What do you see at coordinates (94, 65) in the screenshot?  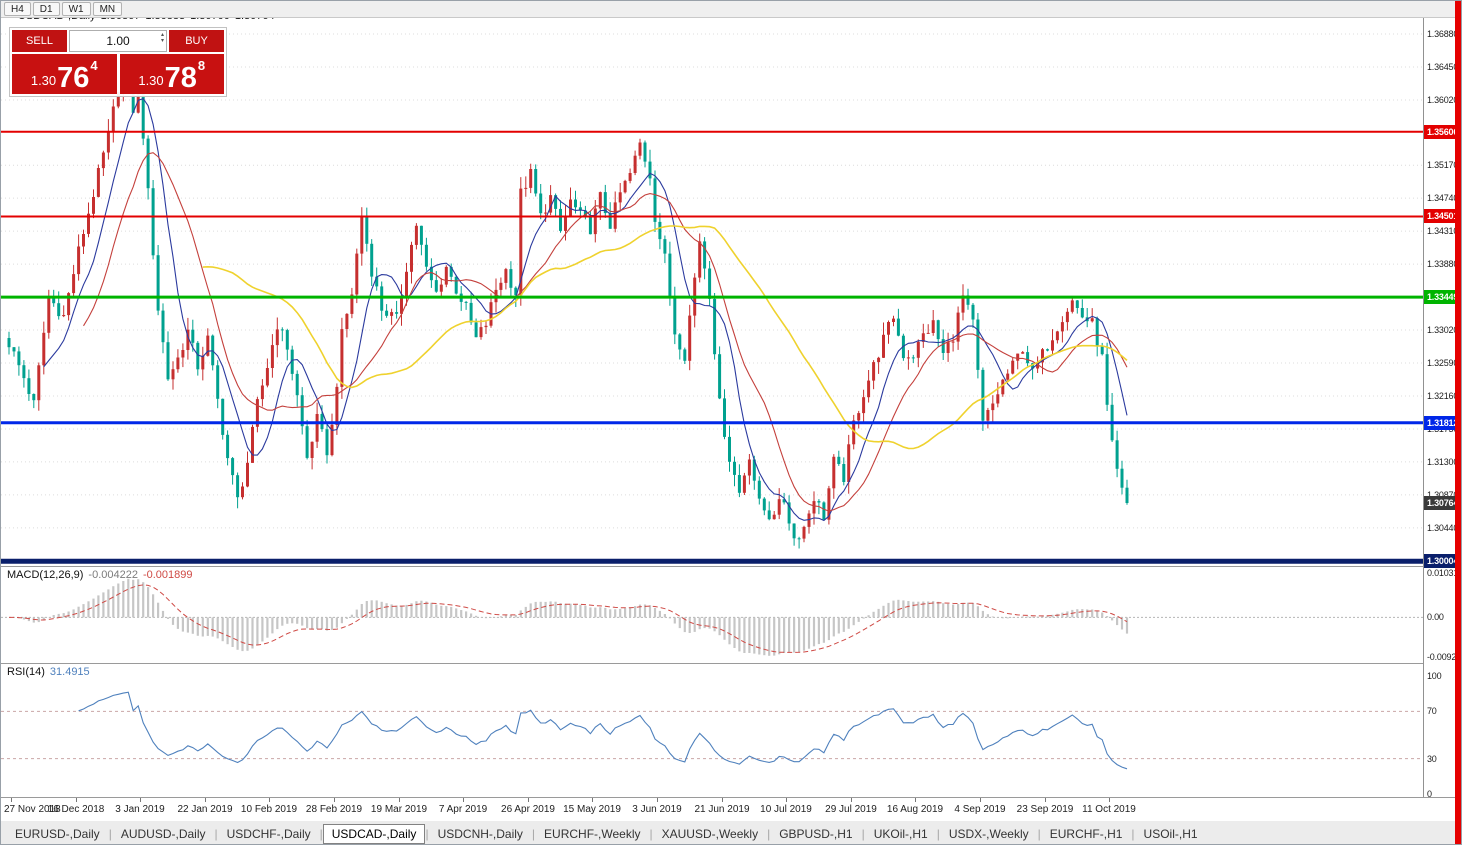 I see `sell-price-pip: 4` at bounding box center [94, 65].